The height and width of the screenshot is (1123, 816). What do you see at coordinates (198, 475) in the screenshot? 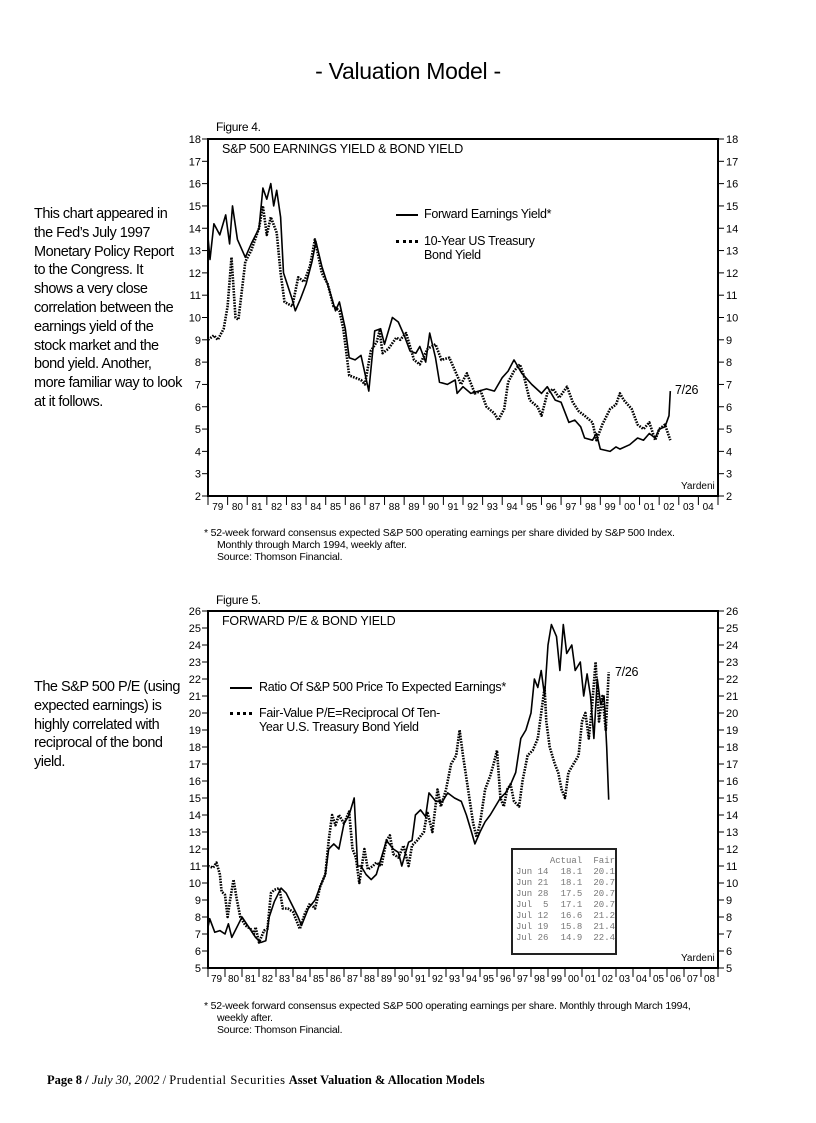
I see `y-tick-label-left: 3` at bounding box center [198, 475].